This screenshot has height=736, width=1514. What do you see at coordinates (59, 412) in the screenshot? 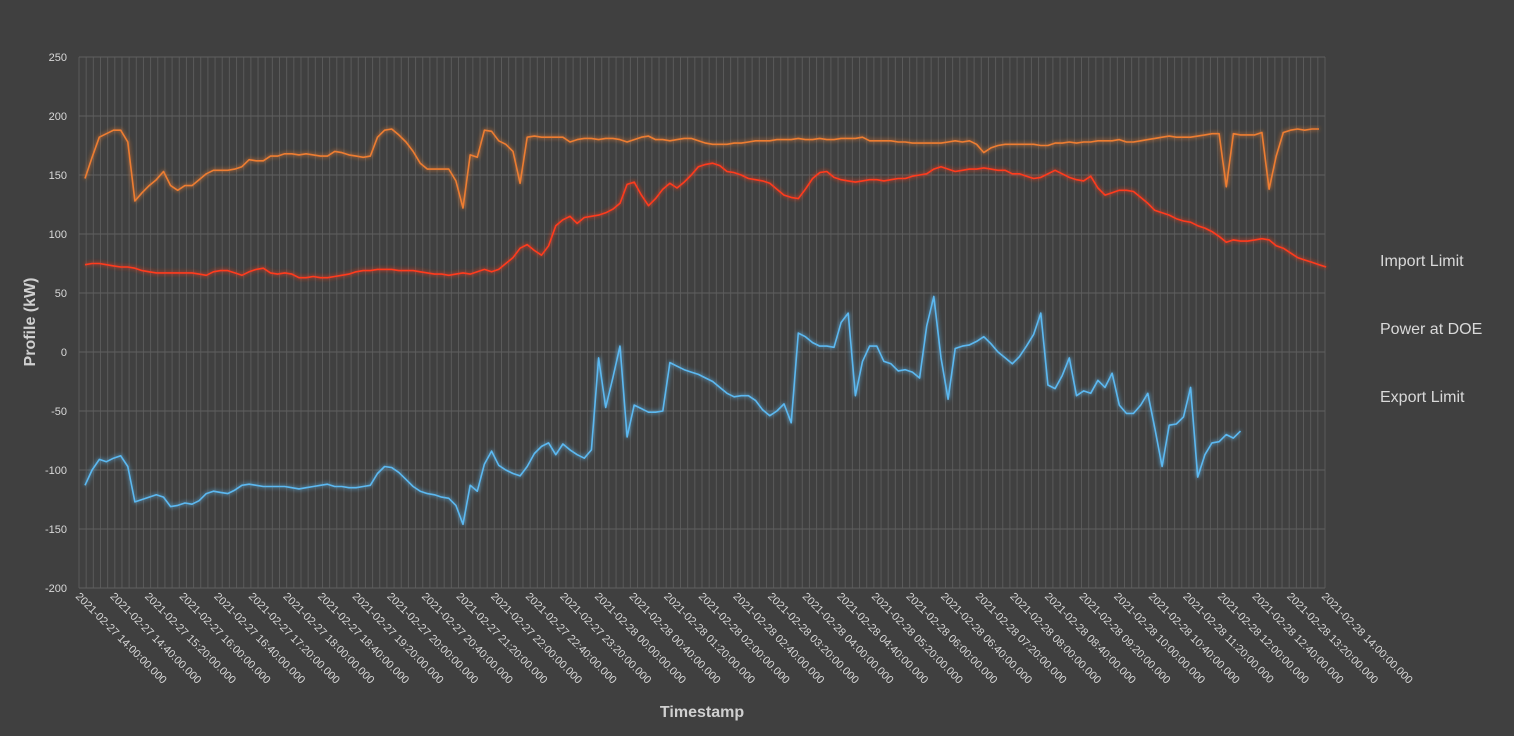
I see `y-tick-label: -50` at bounding box center [59, 412].